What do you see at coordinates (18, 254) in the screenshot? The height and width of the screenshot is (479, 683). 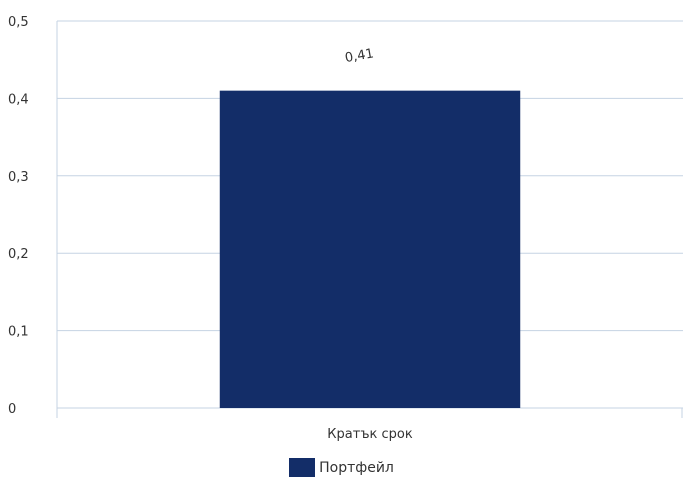 I see `y-tick-label: 0,2` at bounding box center [18, 254].